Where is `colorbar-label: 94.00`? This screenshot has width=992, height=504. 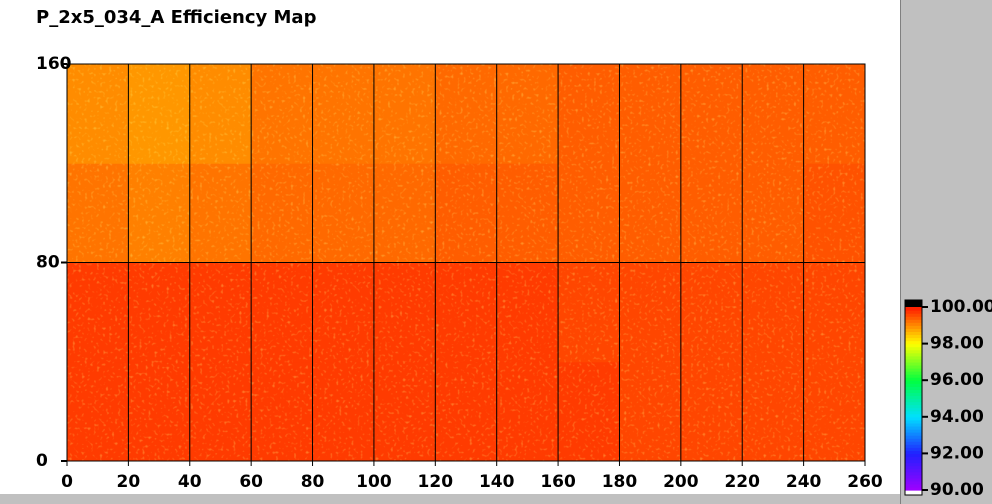
colorbar-label: 94.00 is located at coordinates (957, 417).